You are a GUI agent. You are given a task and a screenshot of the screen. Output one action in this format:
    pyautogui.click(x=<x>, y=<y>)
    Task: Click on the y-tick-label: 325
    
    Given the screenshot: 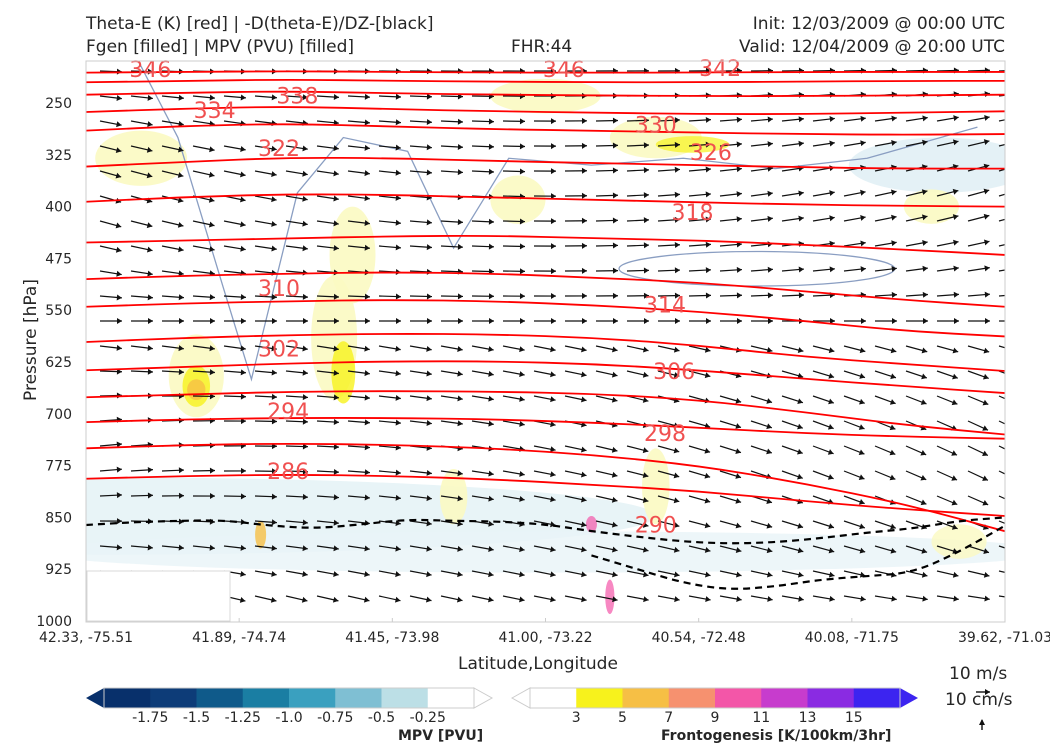 What is the action you would take?
    pyautogui.click(x=58, y=156)
    